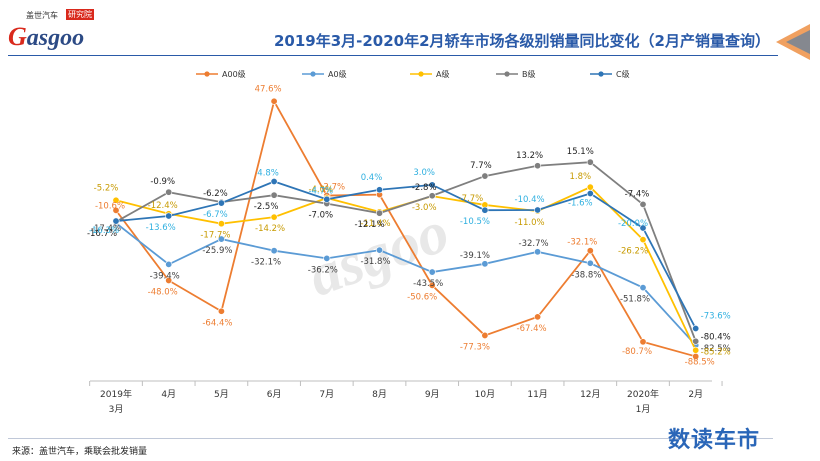 This screenshot has height=461, width=820. Describe the element at coordinates (475, 347) in the screenshot. I see `data-label: -77.3%` at that location.